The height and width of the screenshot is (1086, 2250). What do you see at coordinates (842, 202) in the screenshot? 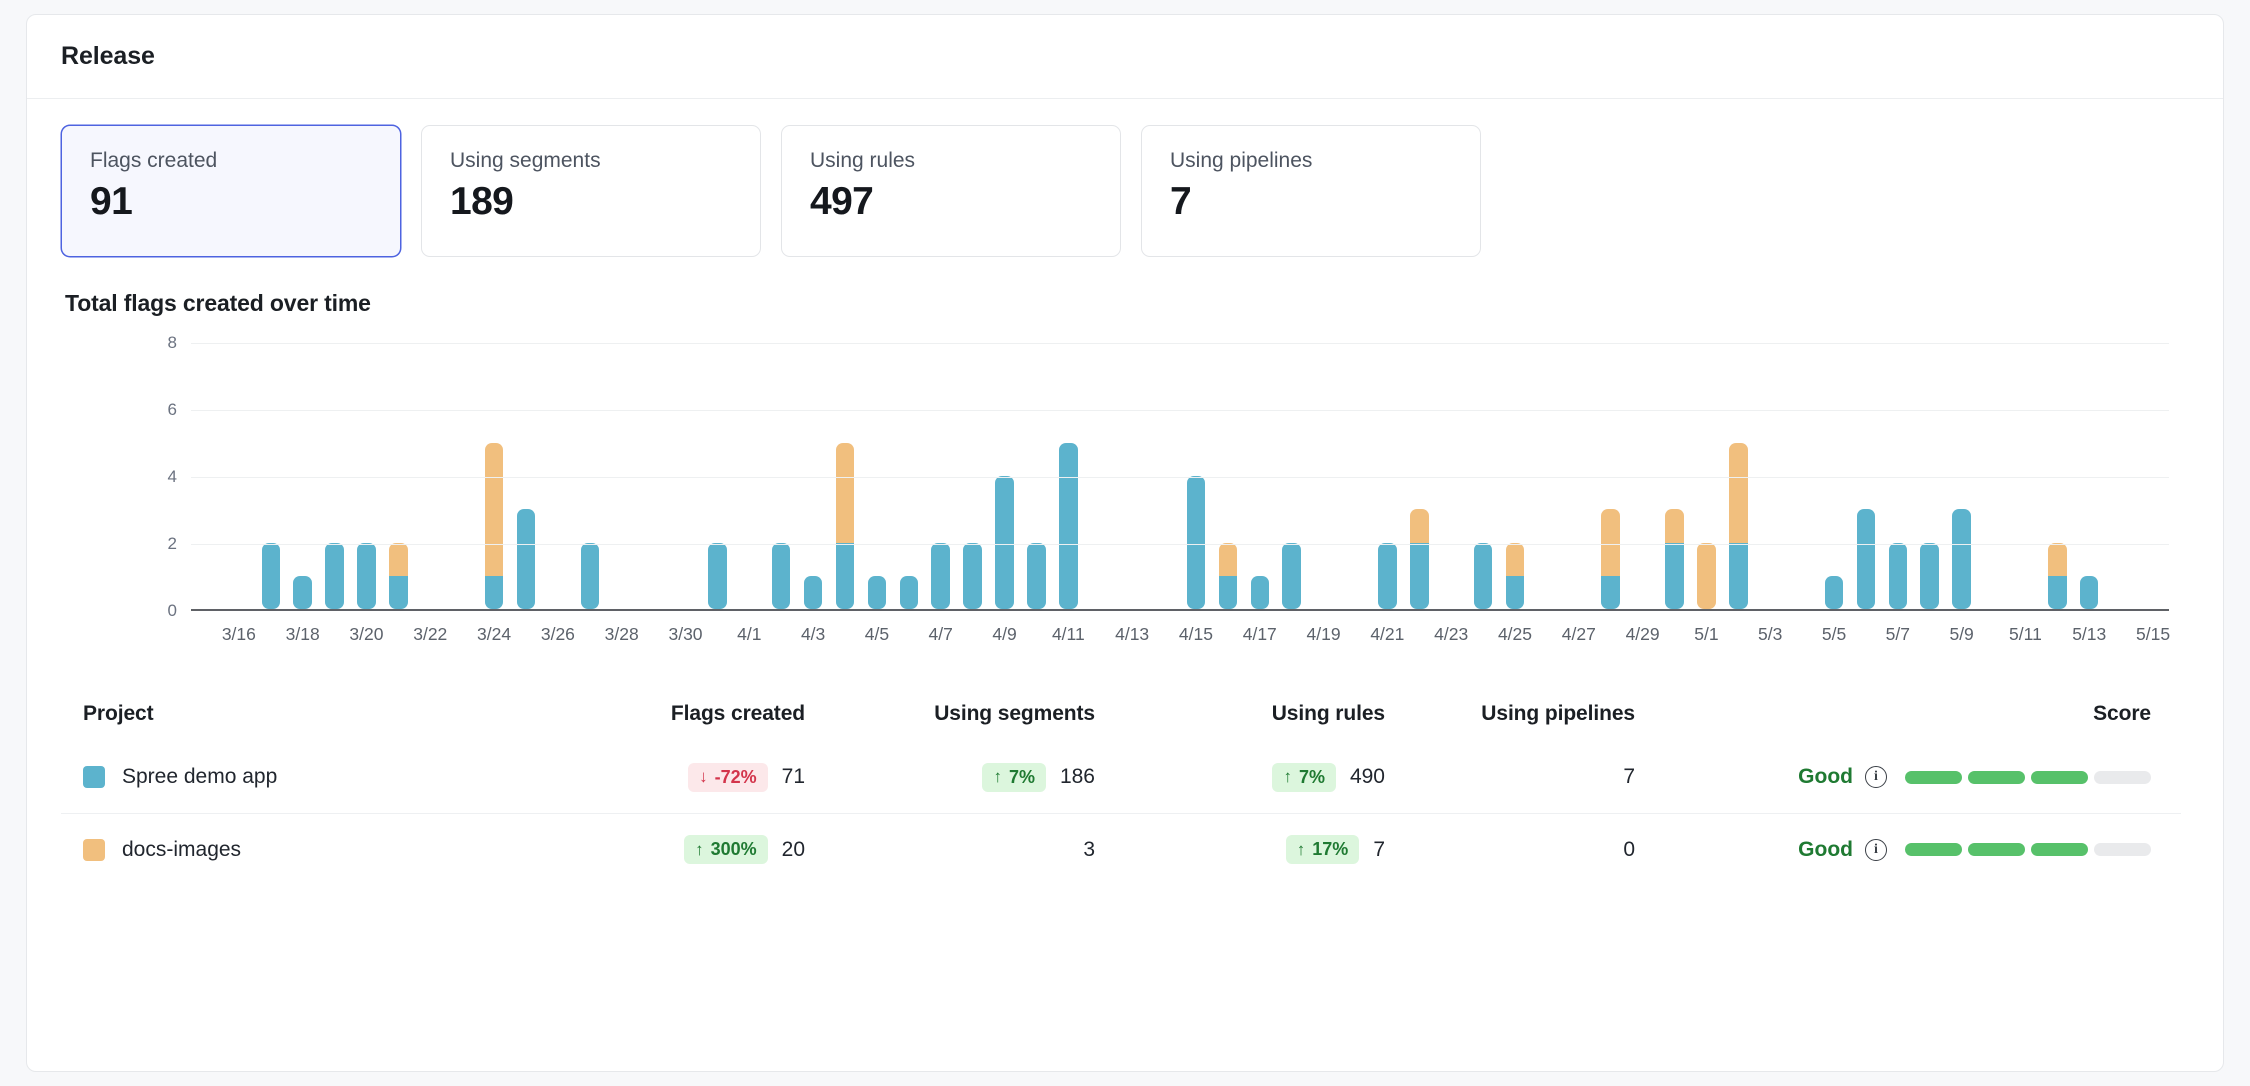
I see `metric-card-value: 497` at bounding box center [842, 202].